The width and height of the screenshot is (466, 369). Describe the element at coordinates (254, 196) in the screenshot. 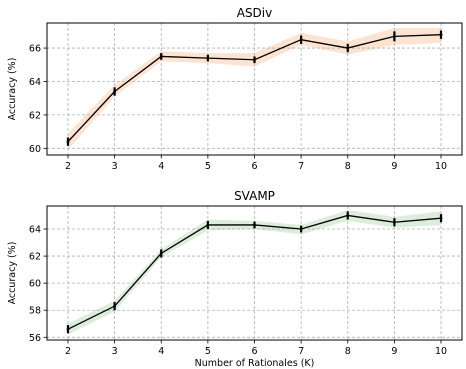

I see `chart-title: SVAMP` at that location.